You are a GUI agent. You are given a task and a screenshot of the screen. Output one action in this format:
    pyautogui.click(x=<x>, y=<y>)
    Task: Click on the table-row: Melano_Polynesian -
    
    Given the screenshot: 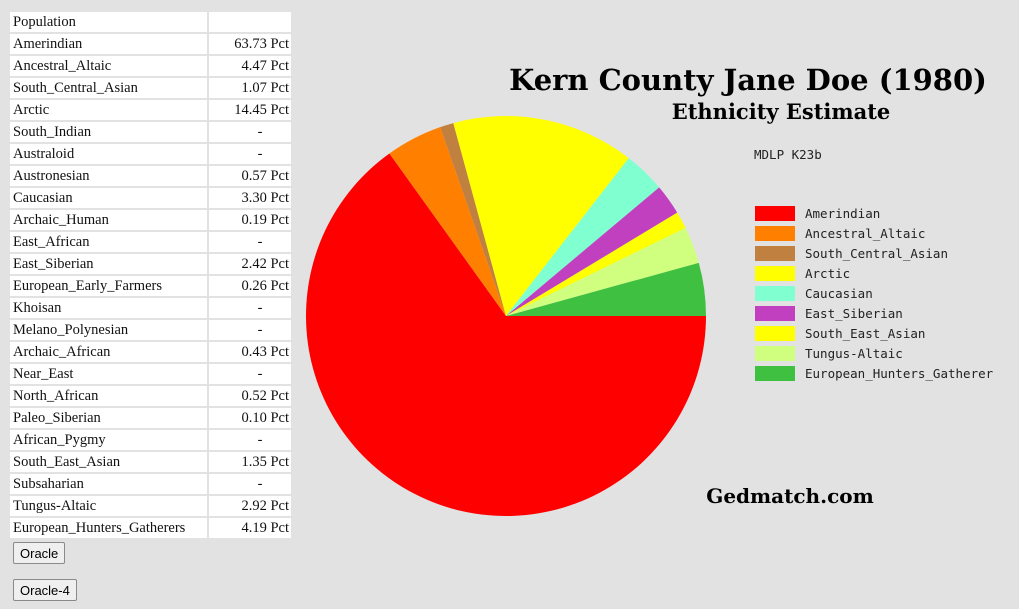 What is the action you would take?
    pyautogui.click(x=150, y=330)
    